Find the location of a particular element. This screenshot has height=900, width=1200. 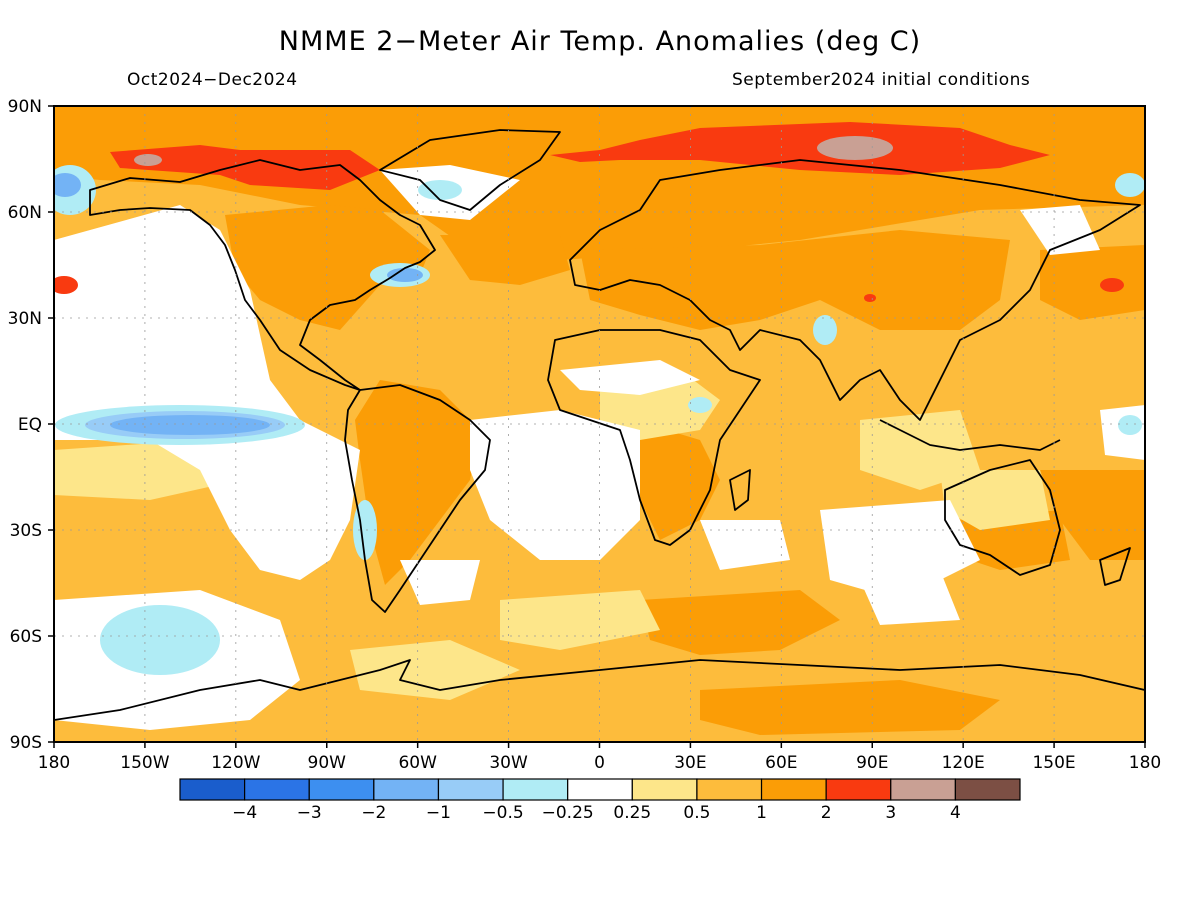

colorbar-label: −2 is located at coordinates (373, 813).